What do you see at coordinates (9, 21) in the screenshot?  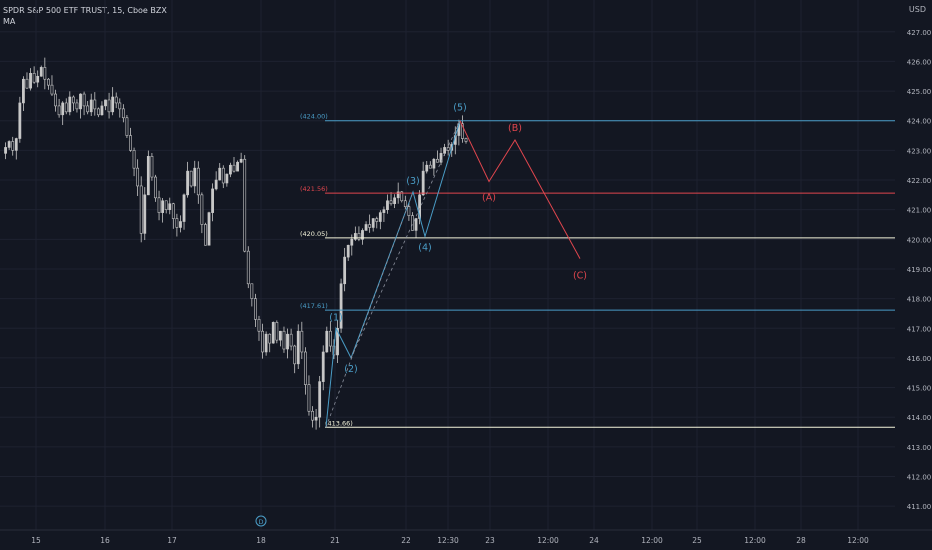 I see `indicator-label: MA` at bounding box center [9, 21].